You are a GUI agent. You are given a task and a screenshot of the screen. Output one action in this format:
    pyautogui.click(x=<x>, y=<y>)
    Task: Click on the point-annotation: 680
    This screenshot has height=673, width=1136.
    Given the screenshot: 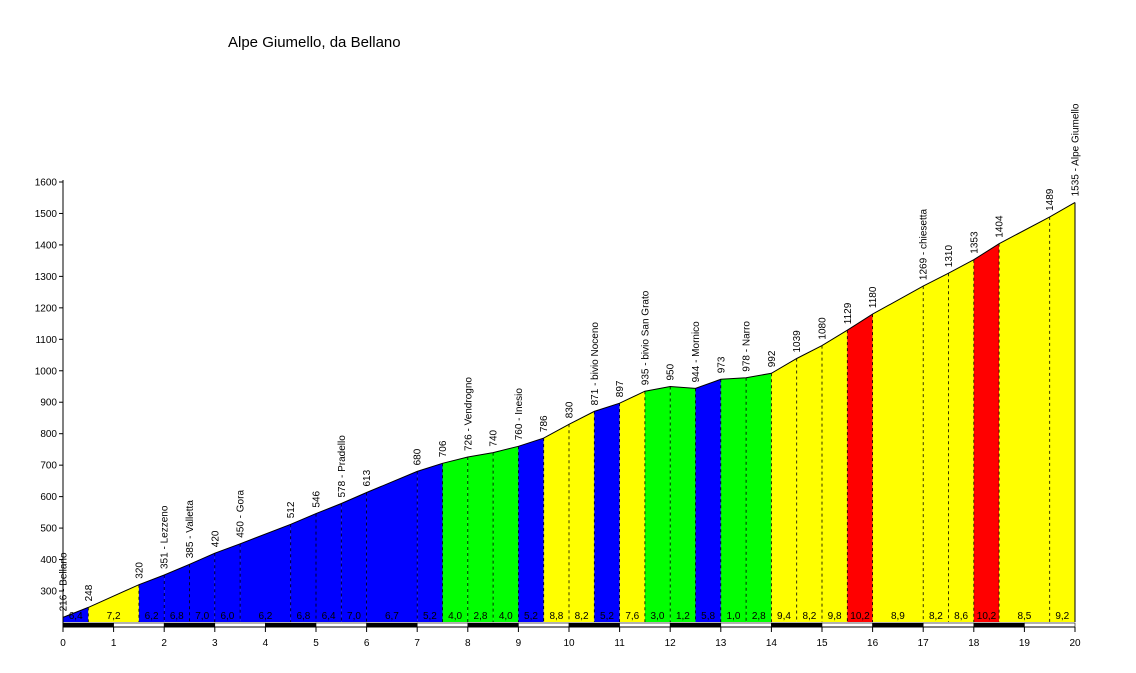 What is the action you would take?
    pyautogui.click(x=418, y=456)
    